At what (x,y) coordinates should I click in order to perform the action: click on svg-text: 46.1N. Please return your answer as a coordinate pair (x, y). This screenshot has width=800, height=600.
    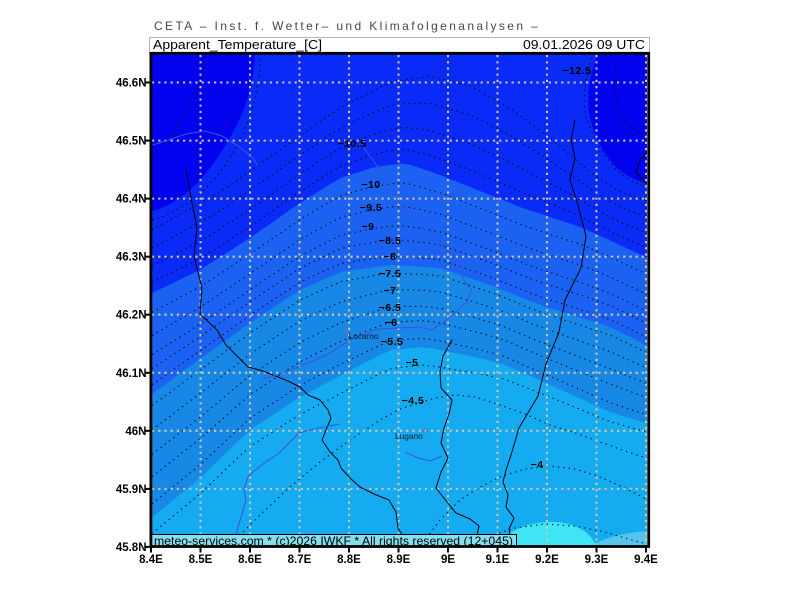
    Looking at the image, I should click on (131, 374).